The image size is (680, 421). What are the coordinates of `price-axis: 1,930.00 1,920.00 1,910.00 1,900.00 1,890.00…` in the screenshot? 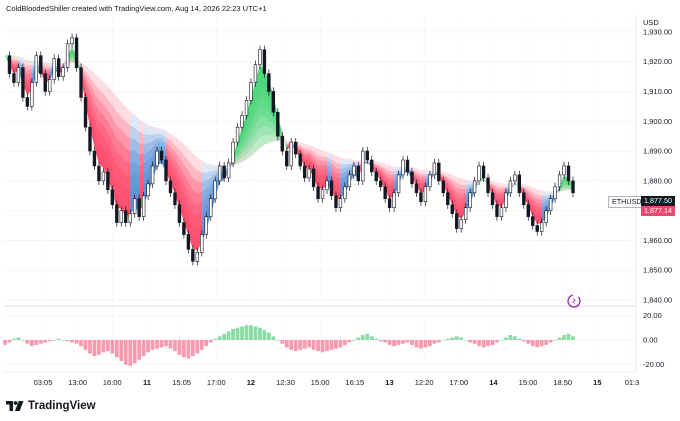 It's located at (657, 165).